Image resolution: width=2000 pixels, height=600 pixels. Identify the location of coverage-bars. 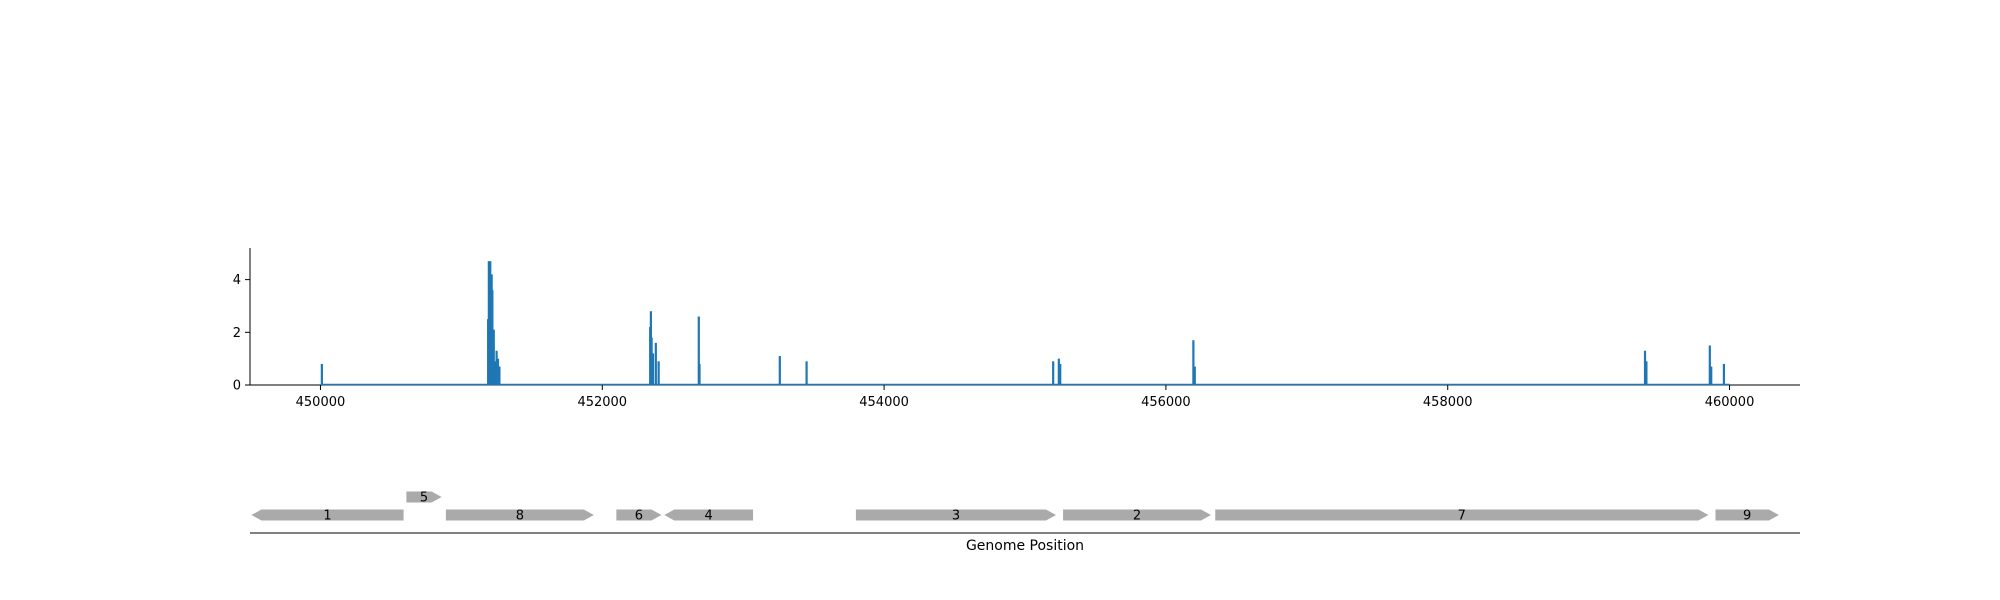
(1023, 323).